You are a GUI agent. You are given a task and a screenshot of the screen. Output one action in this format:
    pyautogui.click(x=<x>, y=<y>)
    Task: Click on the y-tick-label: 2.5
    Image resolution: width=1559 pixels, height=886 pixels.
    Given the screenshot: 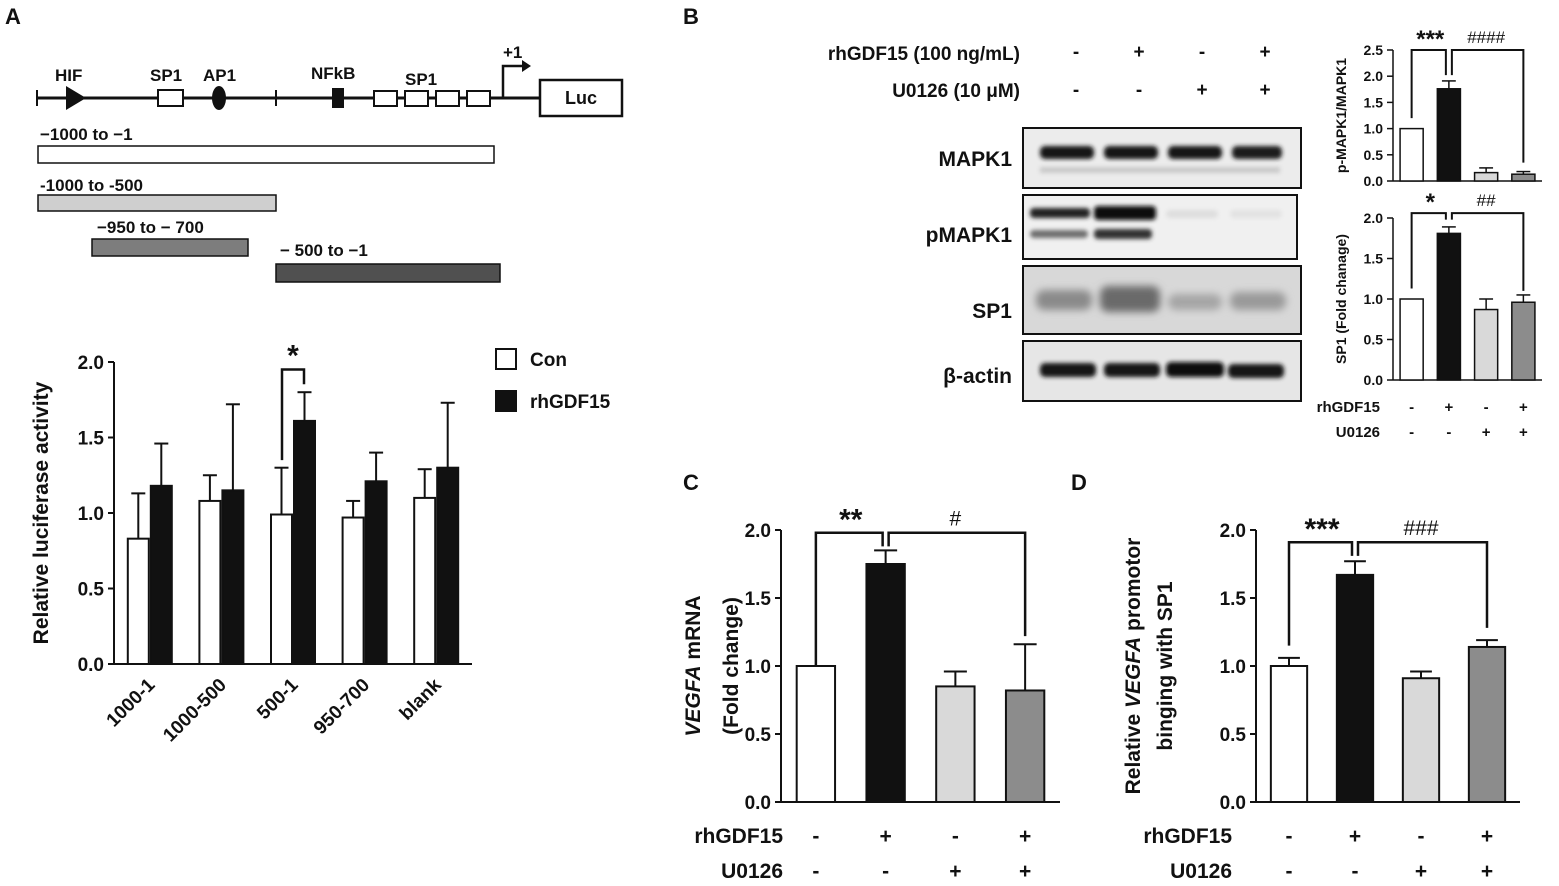 What is the action you would take?
    pyautogui.click(x=1374, y=50)
    